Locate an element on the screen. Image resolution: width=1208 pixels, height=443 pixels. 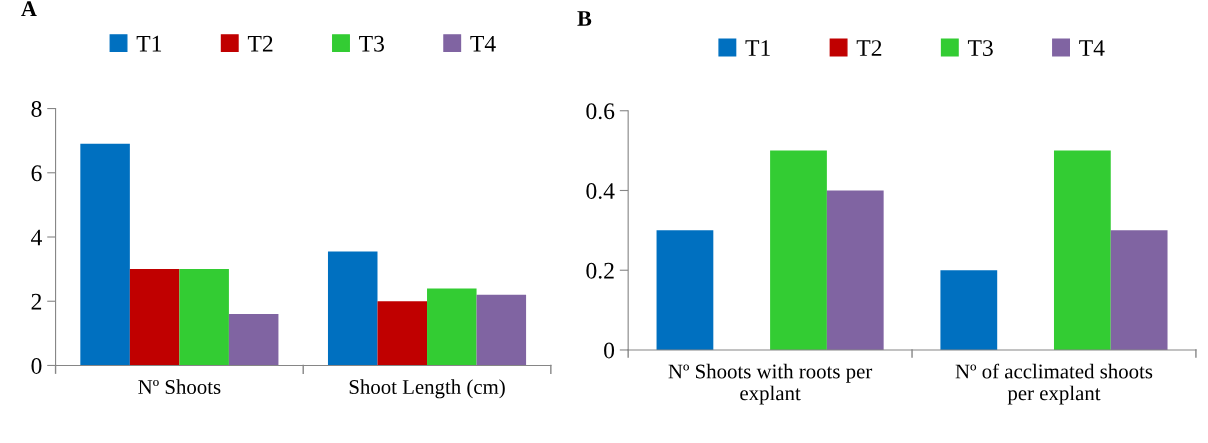
x-tick-label: Nº Shoots is located at coordinates (179, 387).